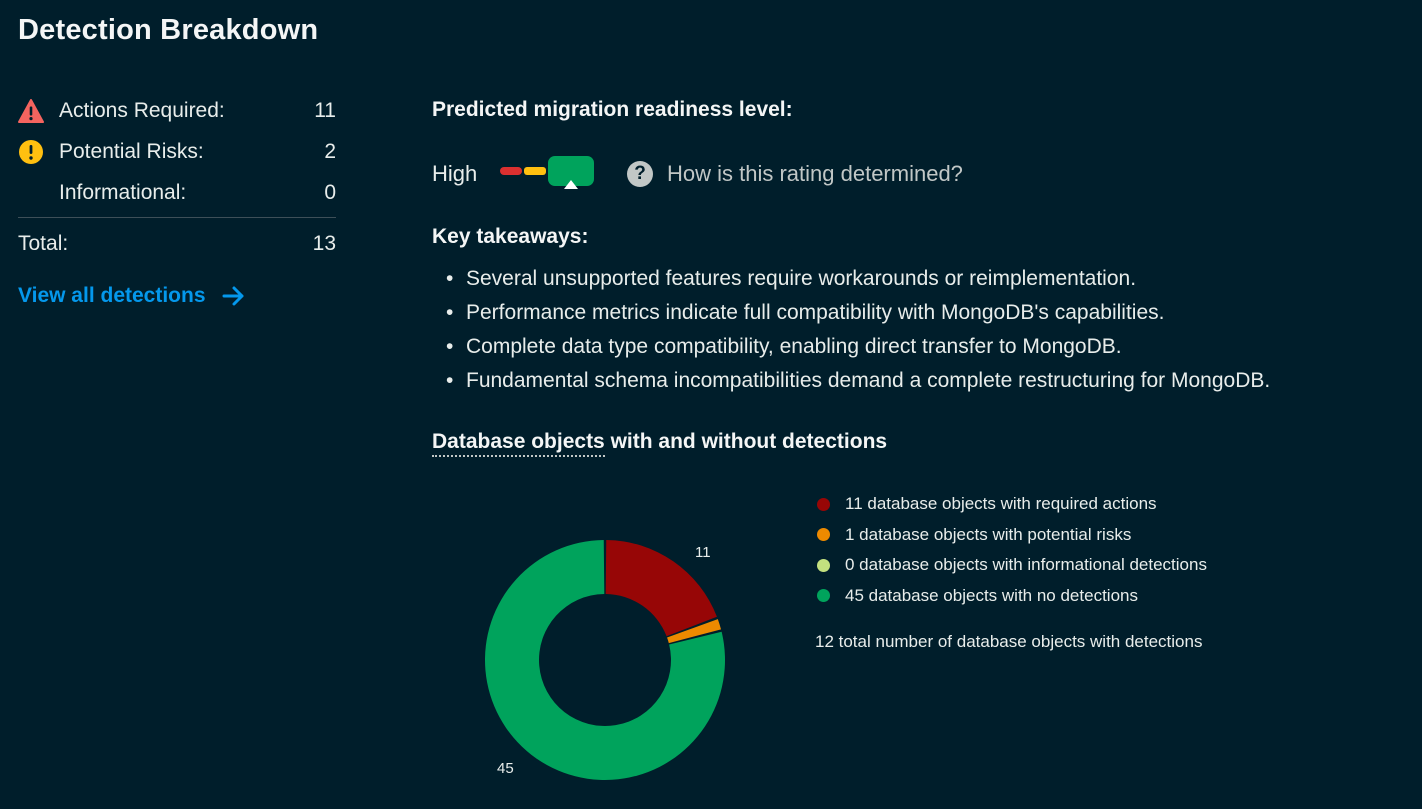  What do you see at coordinates (455, 173) in the screenshot?
I see `readiness-level: High` at bounding box center [455, 173].